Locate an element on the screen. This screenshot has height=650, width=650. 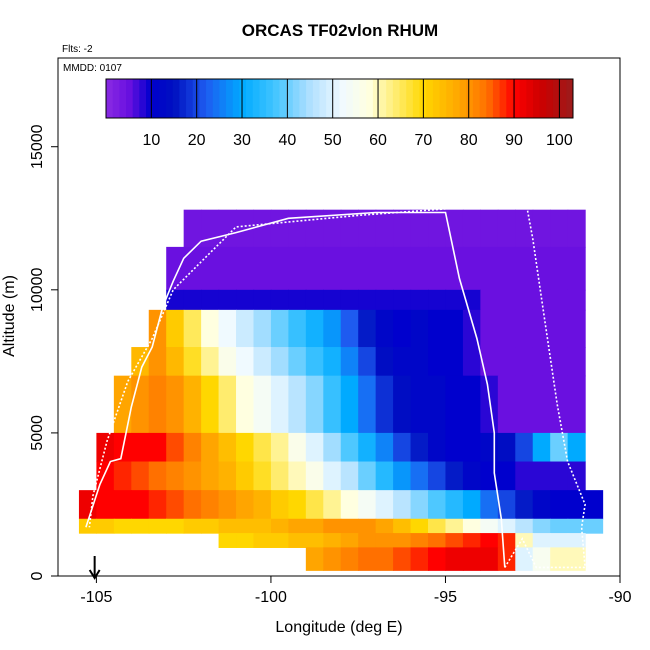
chart-title: ORCAS TF02vlon RHUM is located at coordinates (340, 30).